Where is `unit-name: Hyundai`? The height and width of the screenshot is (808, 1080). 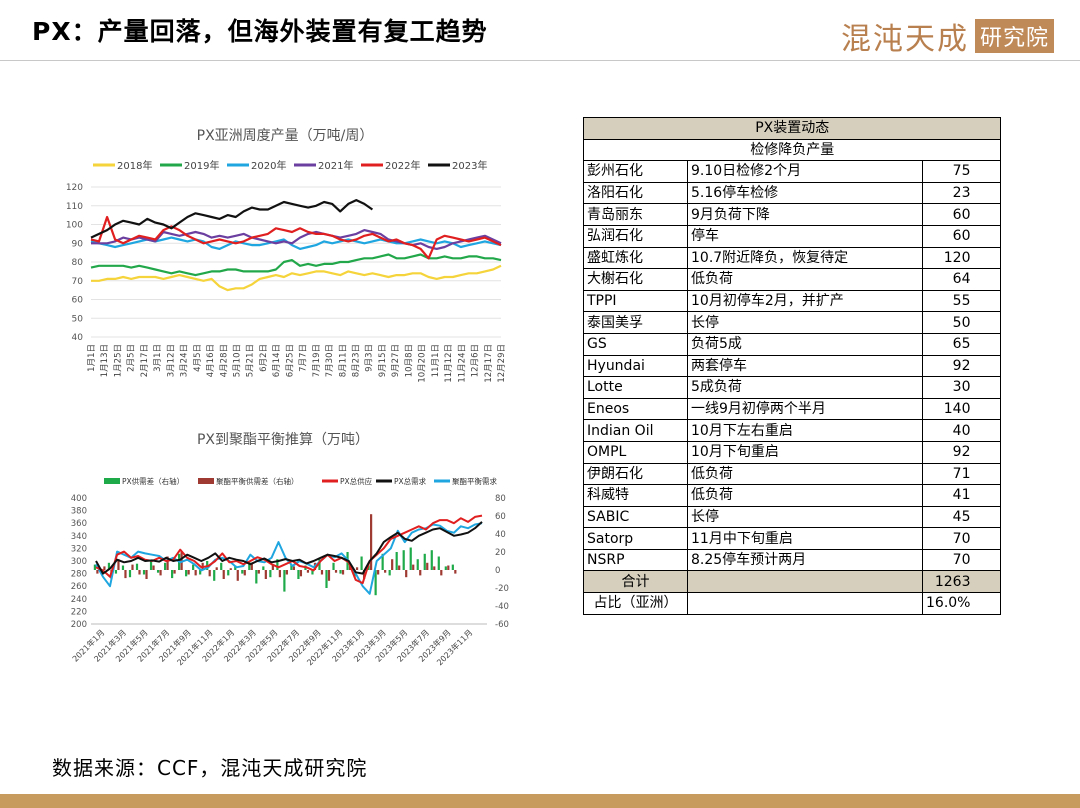 unit-name: Hyundai is located at coordinates (635, 366).